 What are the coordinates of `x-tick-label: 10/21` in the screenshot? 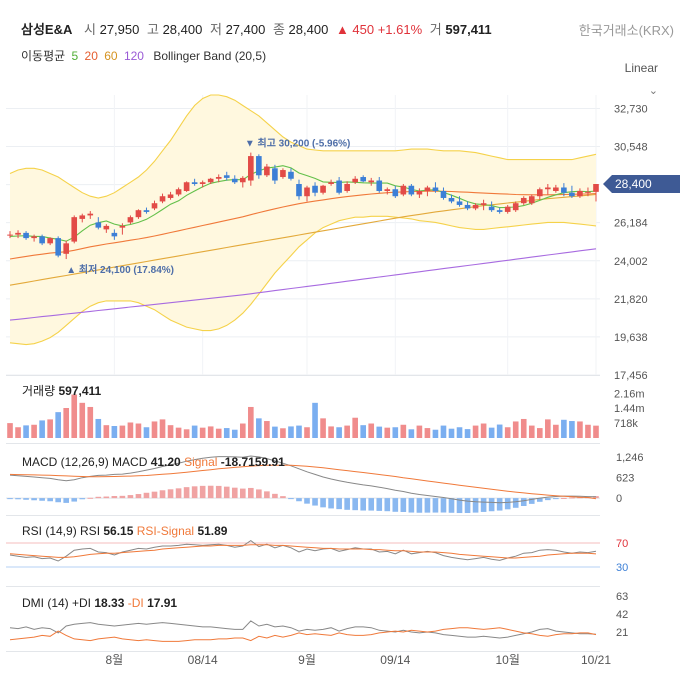 It's located at (596, 660).